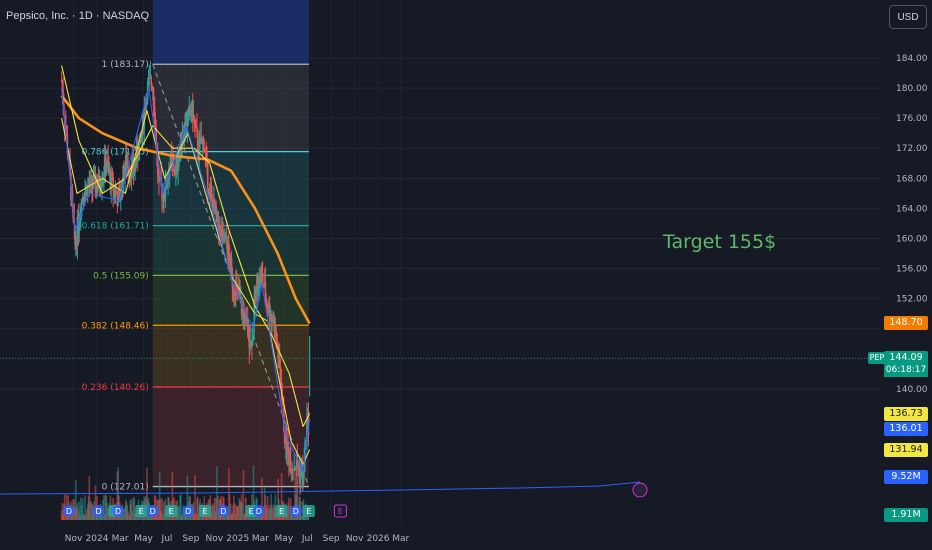  What do you see at coordinates (912, 89) in the screenshot?
I see `y-tick-label: 180.00` at bounding box center [912, 89].